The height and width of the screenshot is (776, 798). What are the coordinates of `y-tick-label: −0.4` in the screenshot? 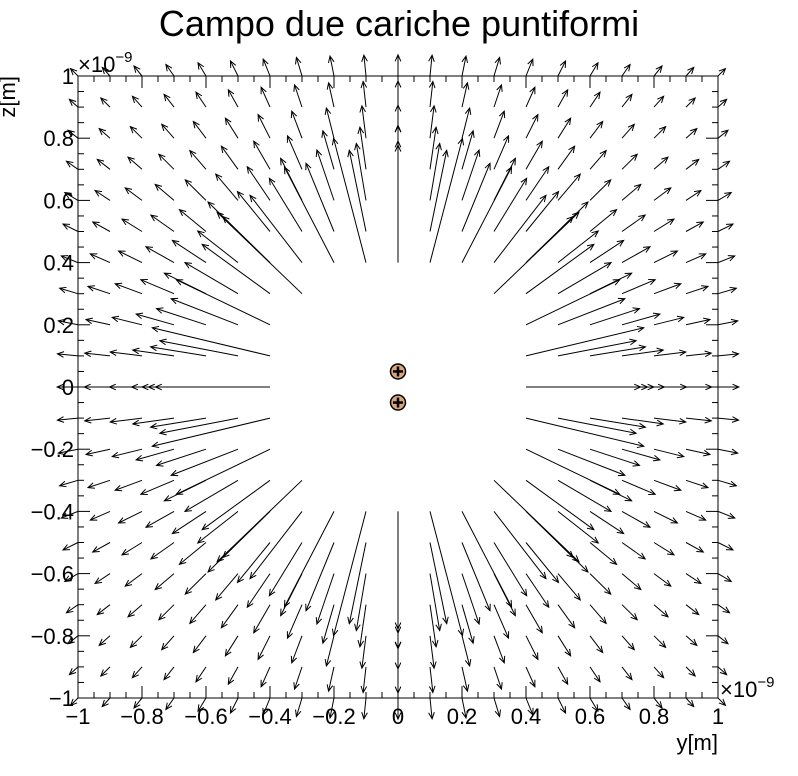 It's located at (52, 511).